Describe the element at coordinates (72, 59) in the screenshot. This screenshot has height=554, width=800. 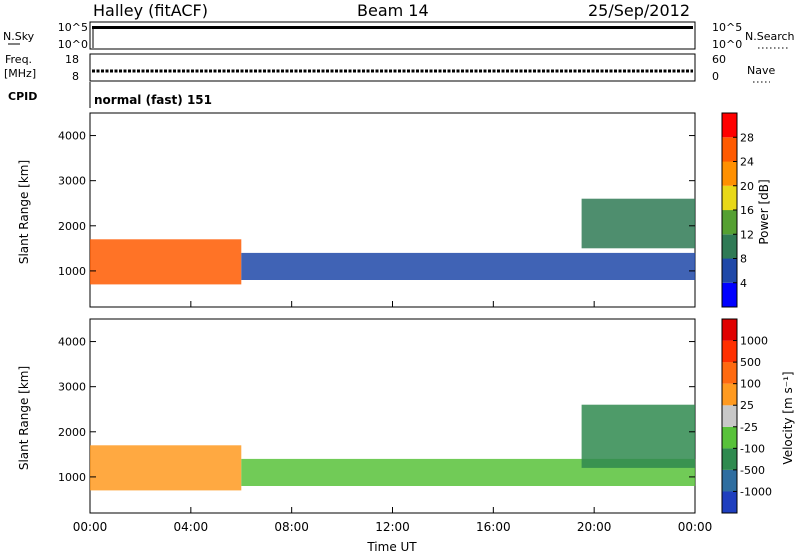
I see `freq-tick-18: 18` at that location.